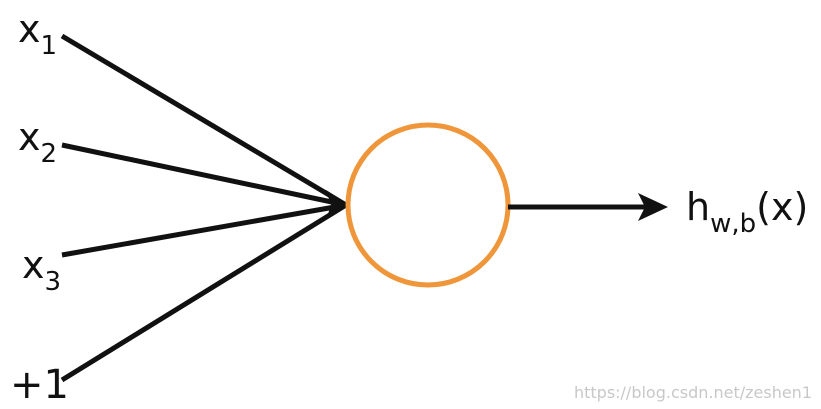  Describe the element at coordinates (693, 392) in the screenshot. I see `watermark-text: https://blog.csdn.net/zeshen1` at that location.